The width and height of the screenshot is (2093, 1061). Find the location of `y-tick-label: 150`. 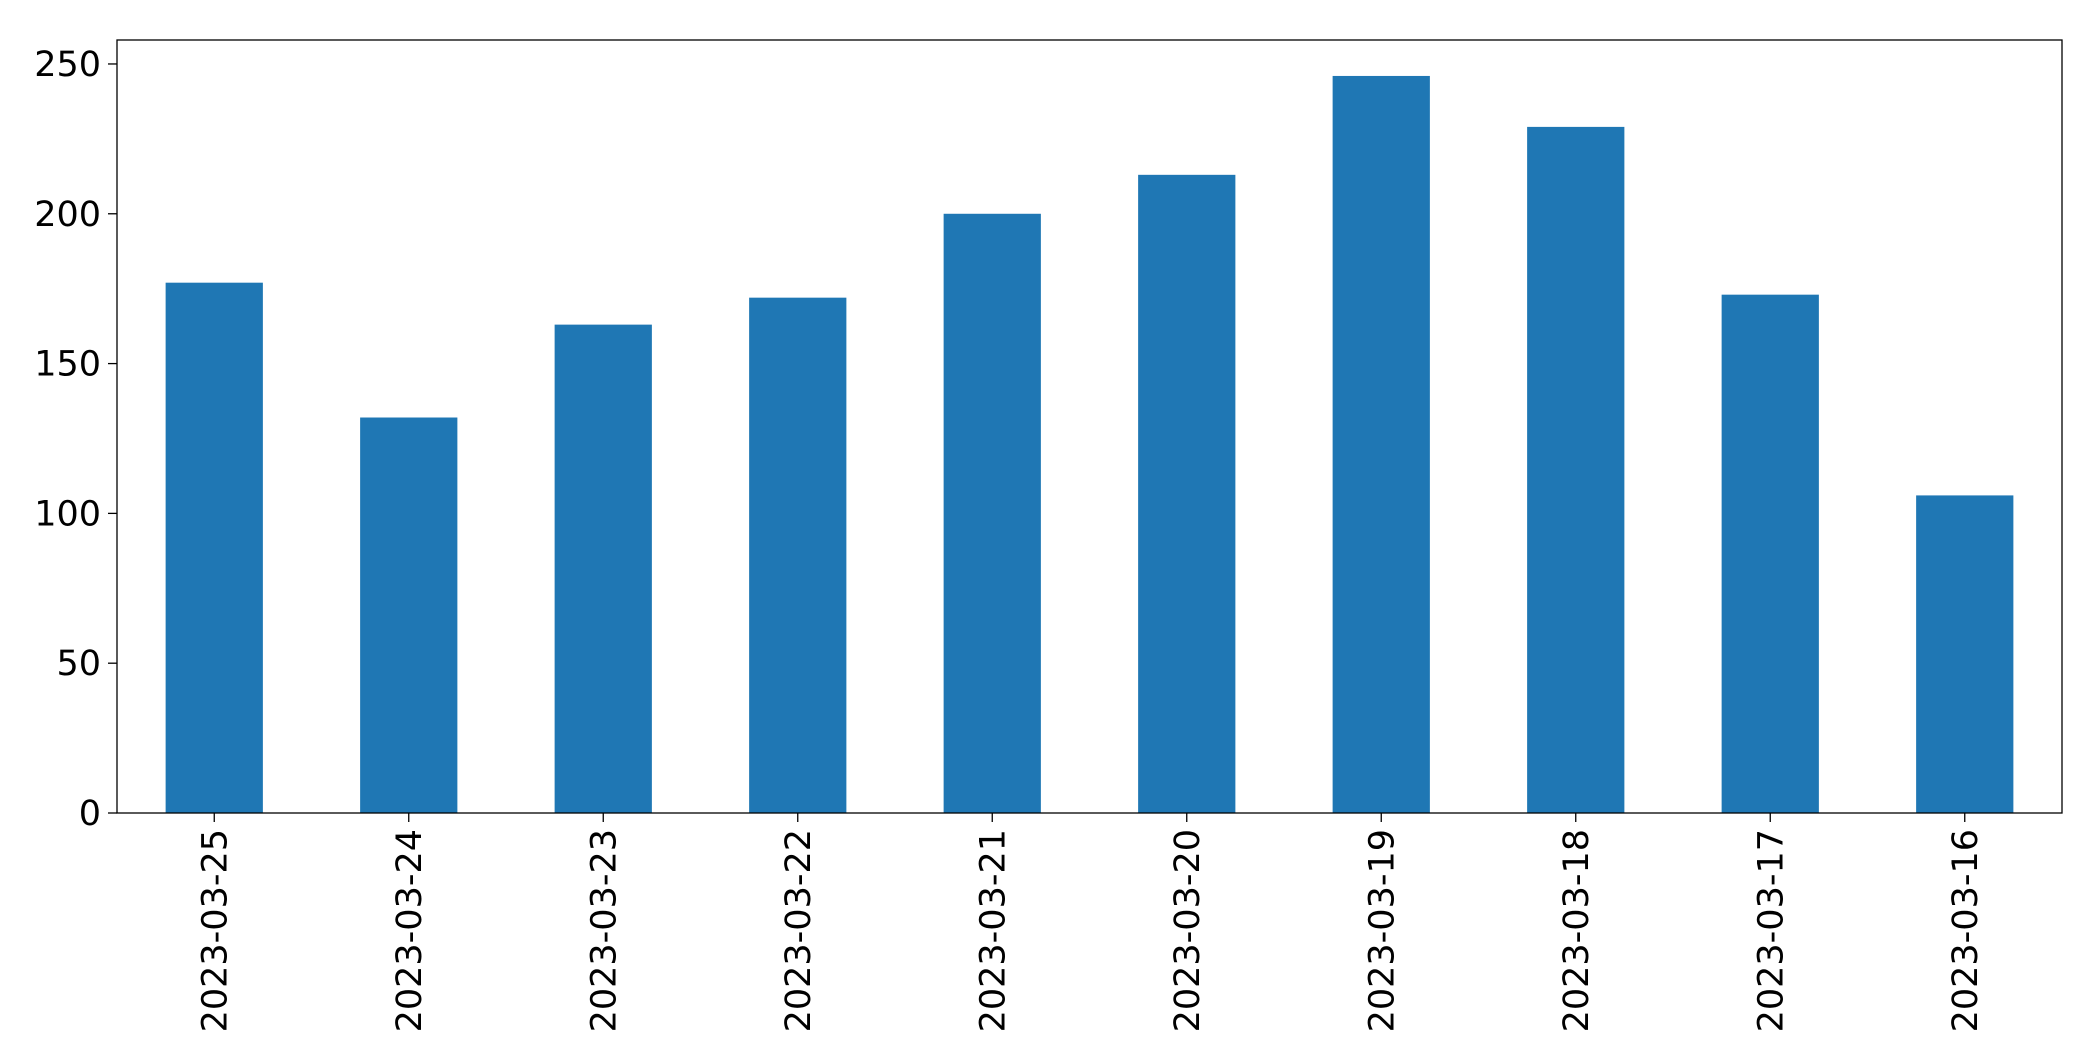

y-tick-label: 150 is located at coordinates (67, 365).